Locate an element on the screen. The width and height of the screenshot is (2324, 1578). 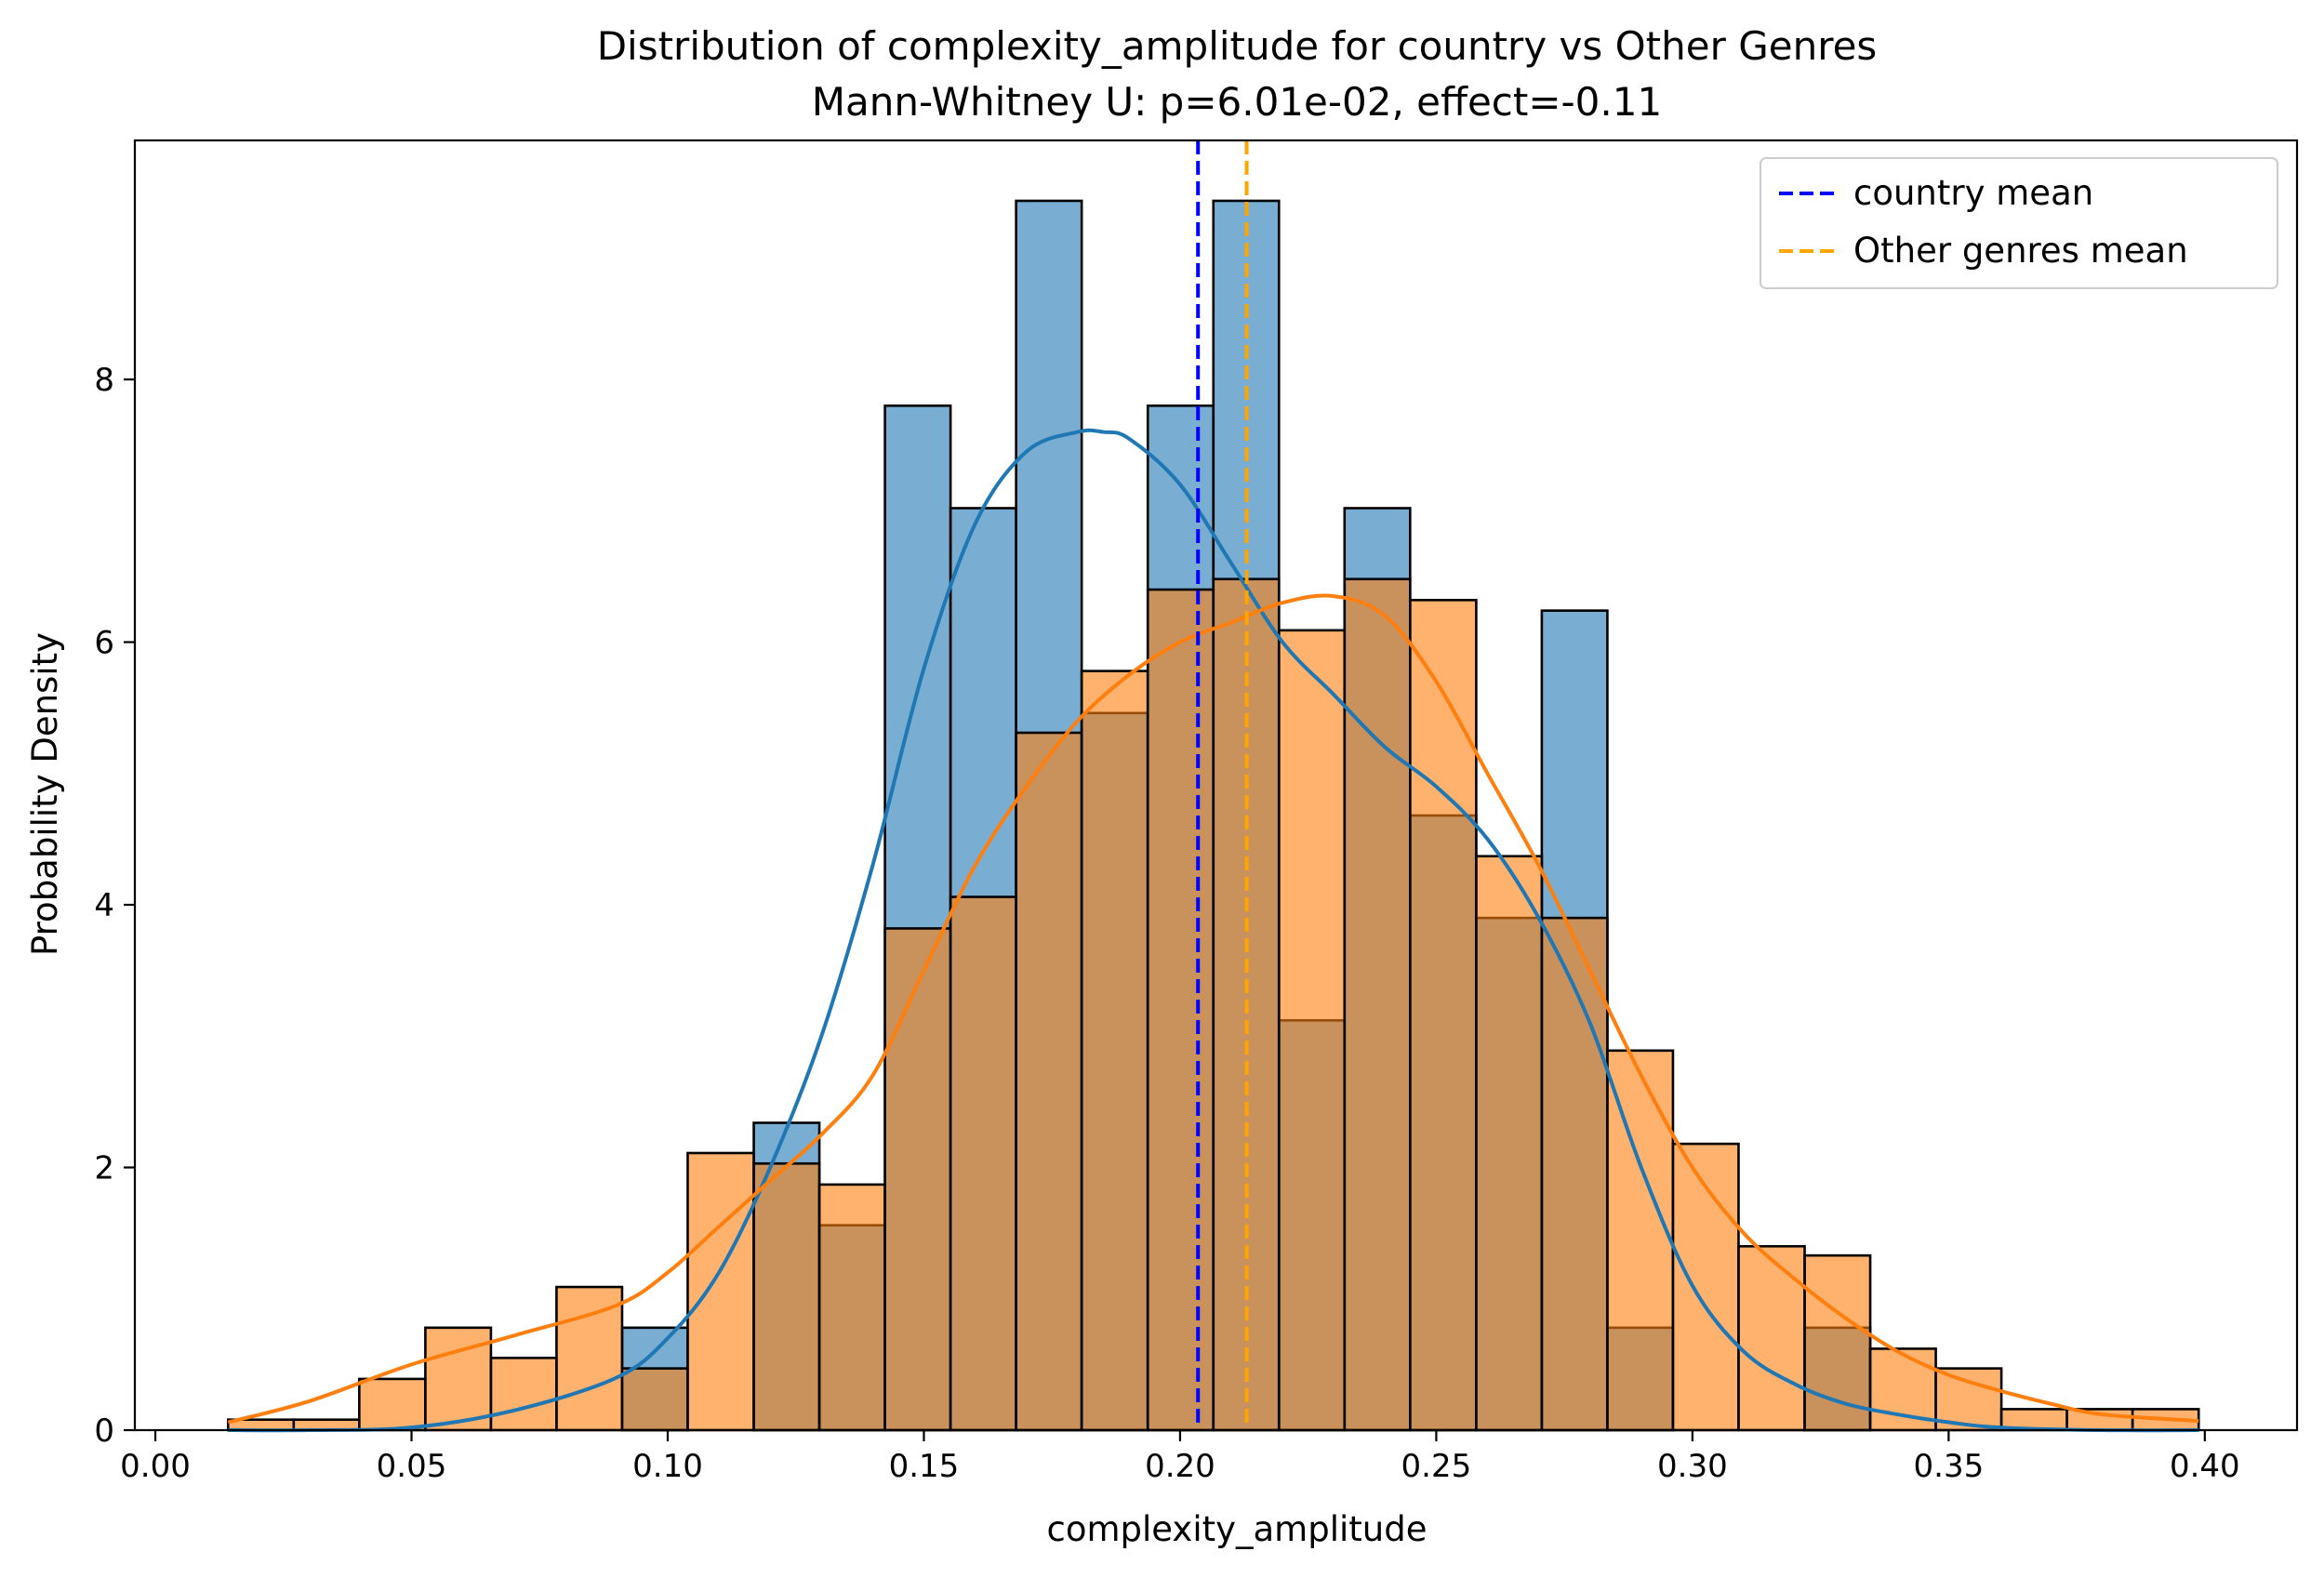
legend-label: country mean is located at coordinates (1973, 193).